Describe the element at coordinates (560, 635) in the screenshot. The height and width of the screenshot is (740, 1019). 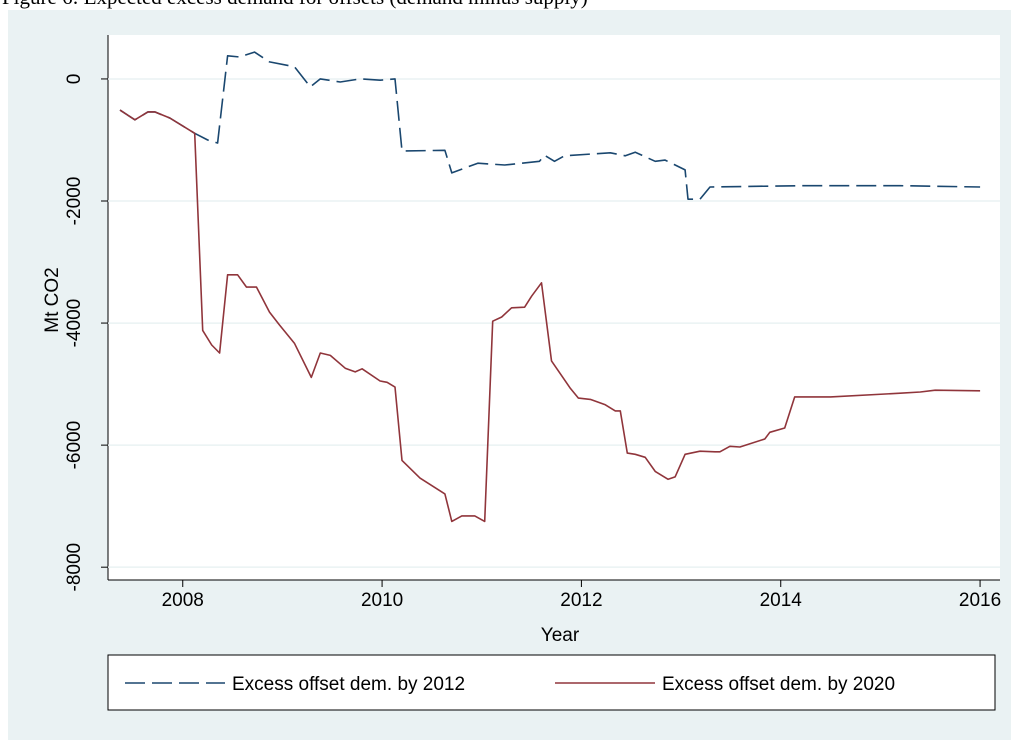
I see `x-axis-label: Year` at that location.